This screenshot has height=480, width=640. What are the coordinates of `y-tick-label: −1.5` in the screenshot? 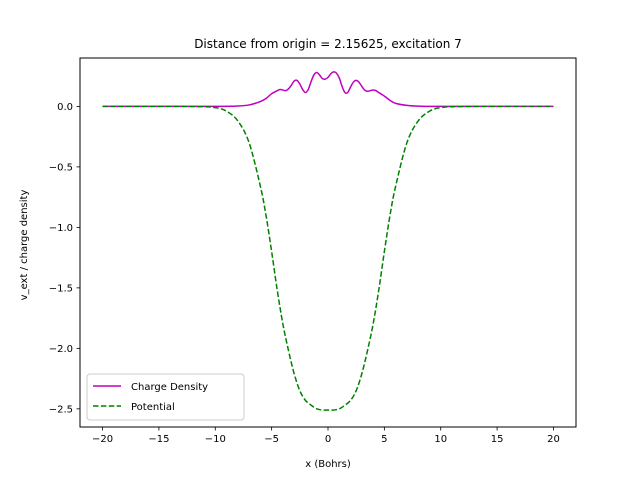 It's located at (61, 288).